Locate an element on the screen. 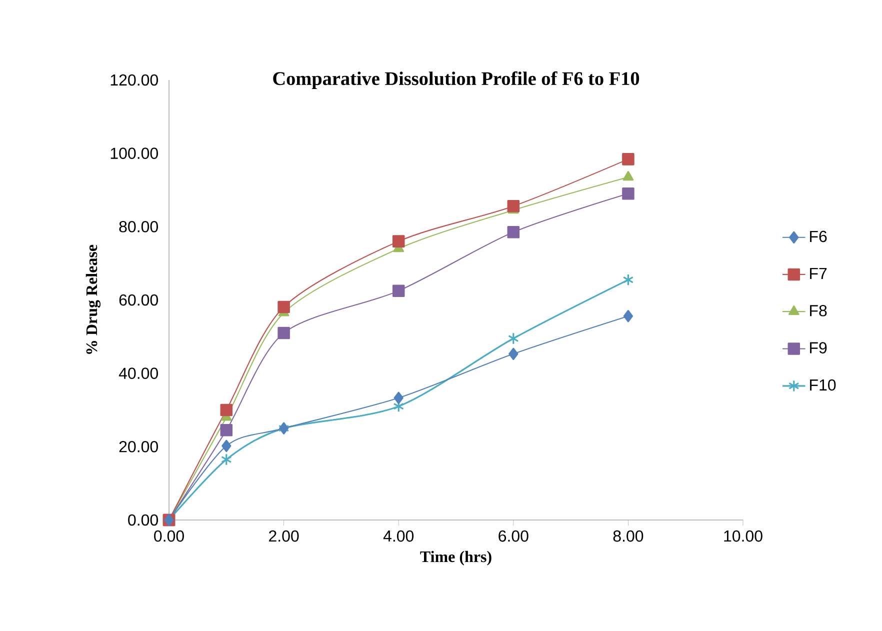 This screenshot has width=882, height=631. y-tick-label: 0.00 is located at coordinates (143, 520).